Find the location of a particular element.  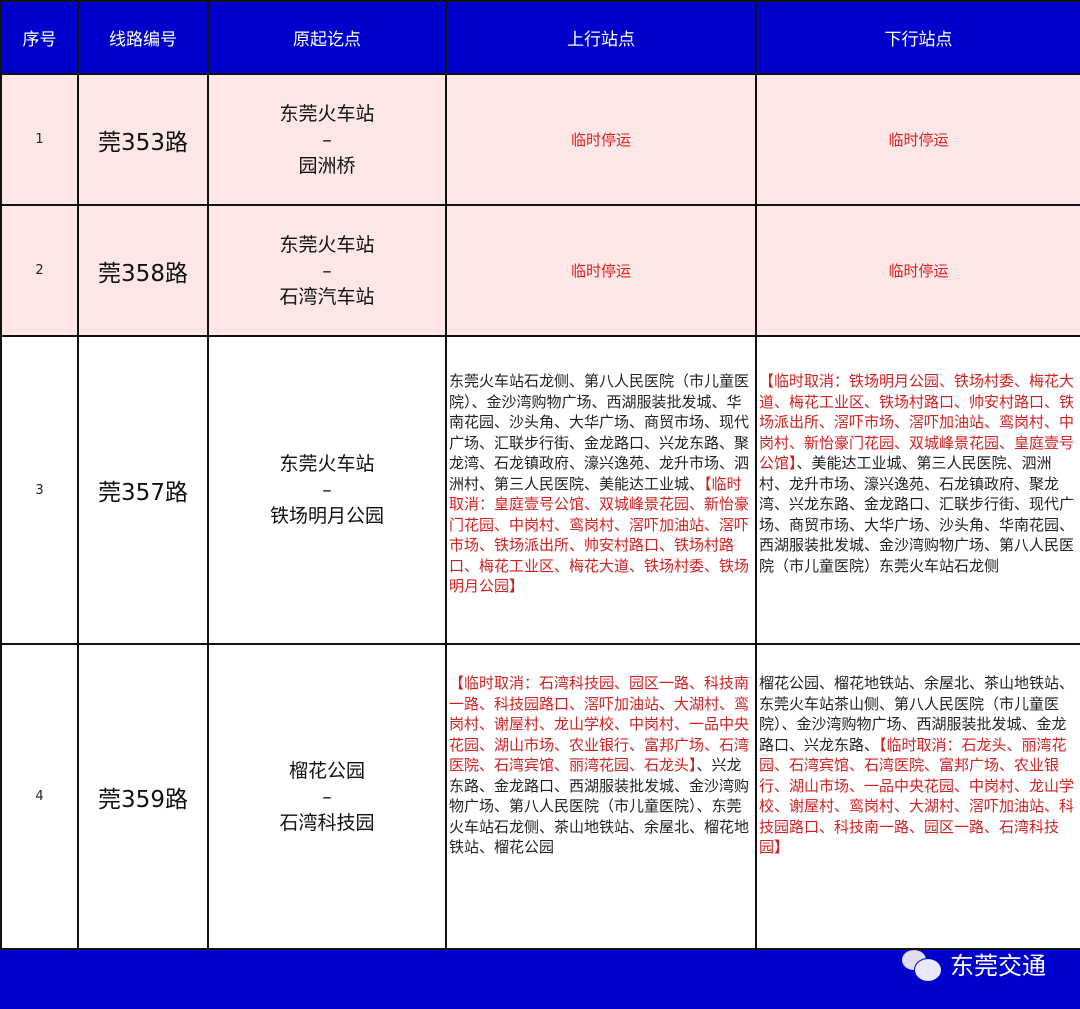

row-od: 东莞火车站 – 园洲桥 is located at coordinates (327, 139).